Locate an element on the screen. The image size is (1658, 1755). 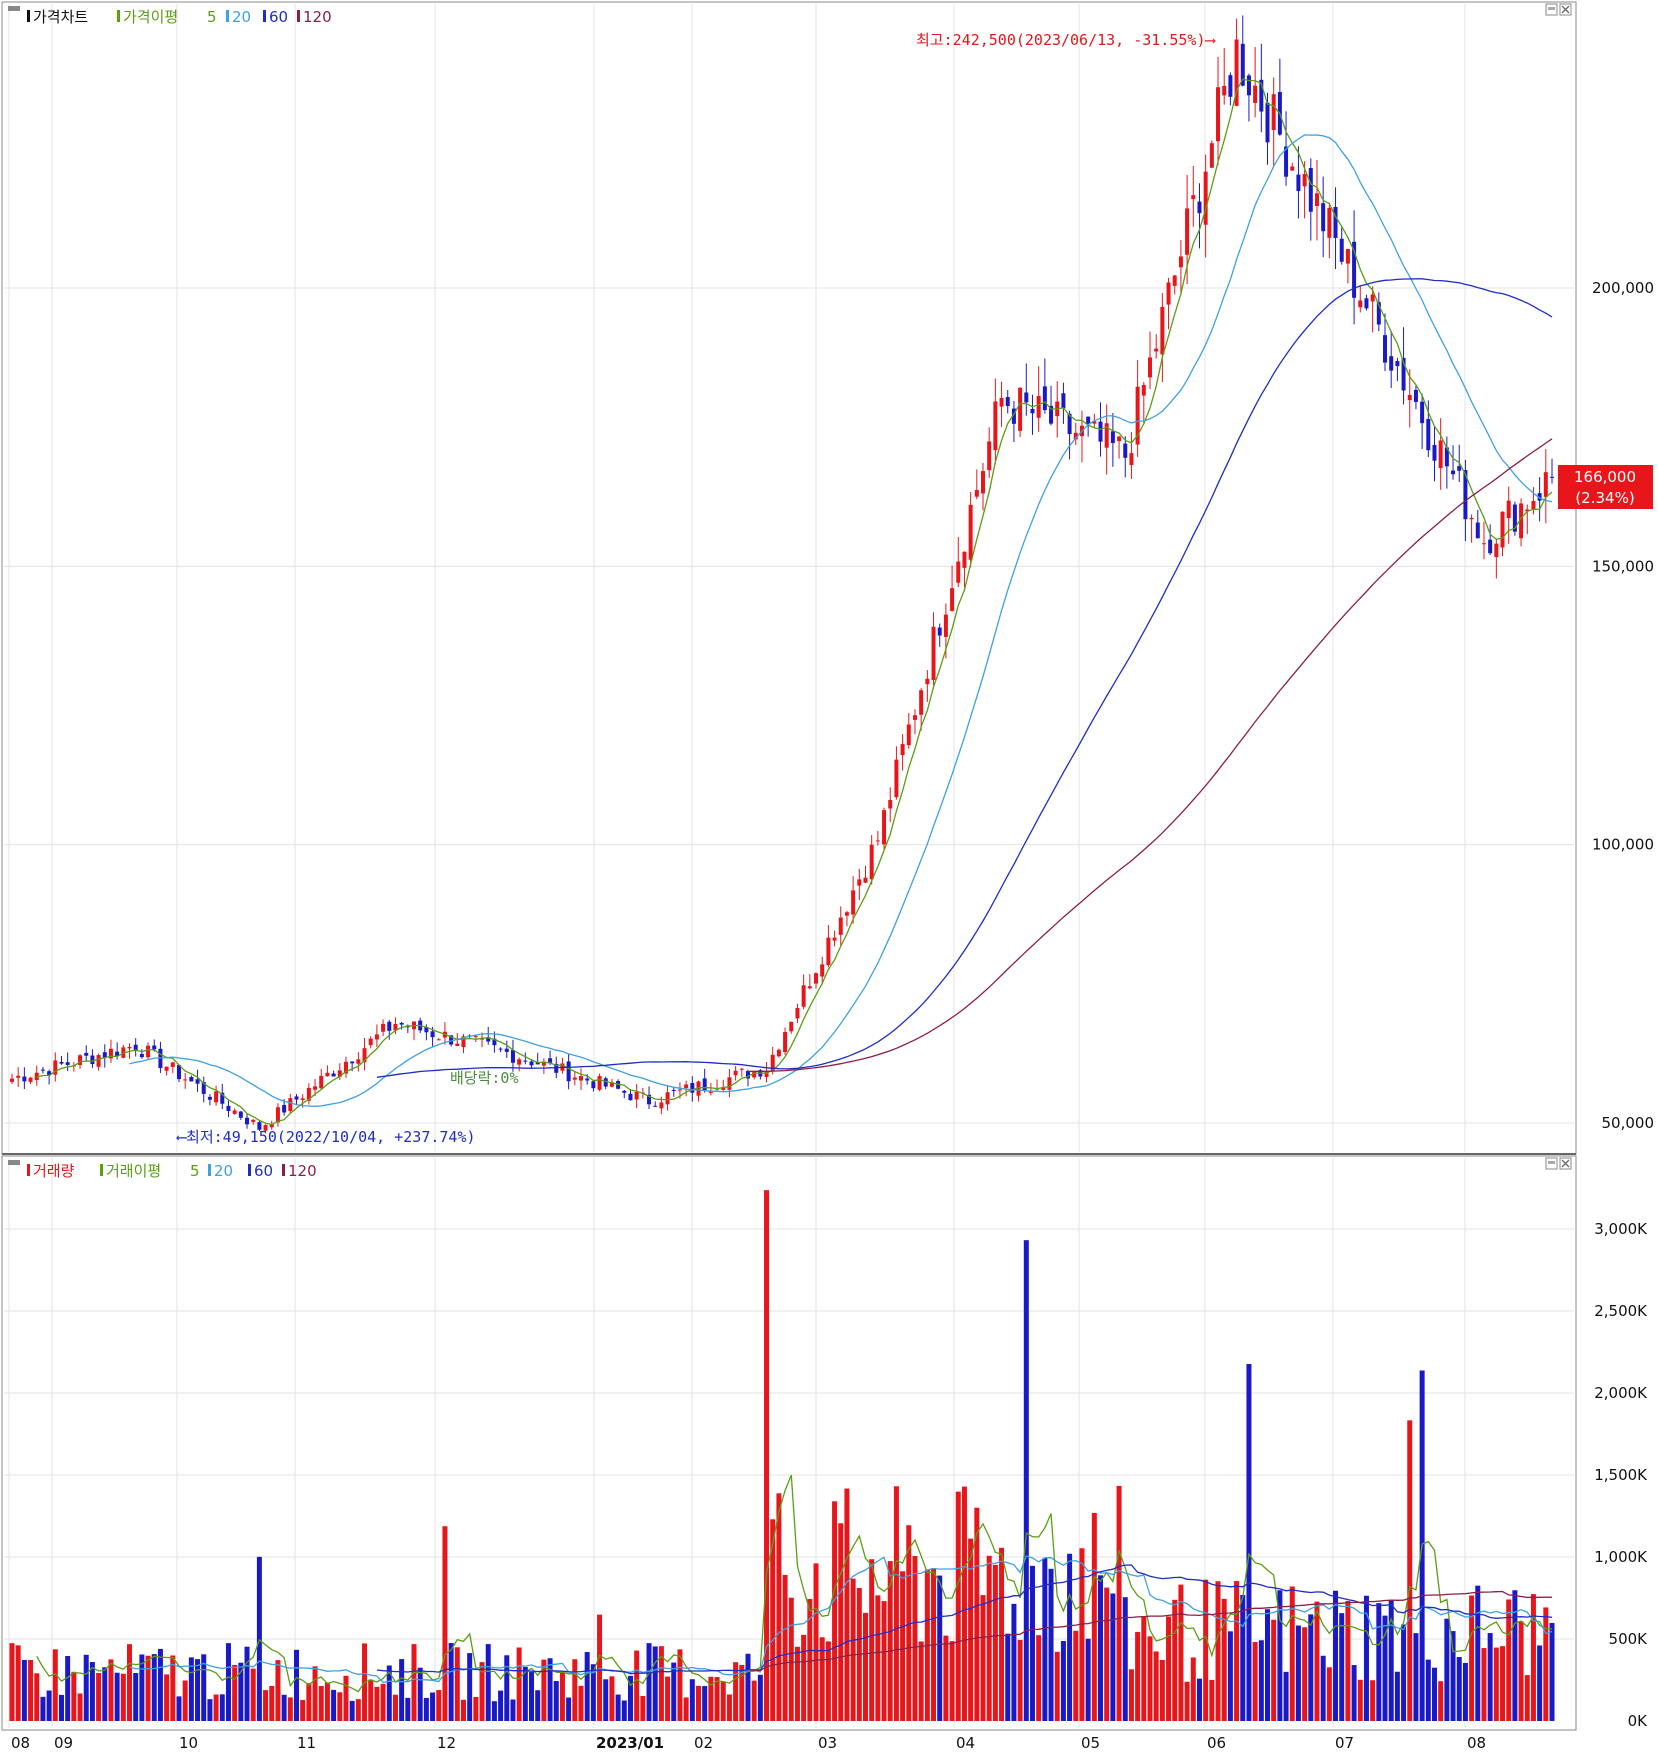
price-legend-ma-label: 가격이평 is located at coordinates (150, 17).